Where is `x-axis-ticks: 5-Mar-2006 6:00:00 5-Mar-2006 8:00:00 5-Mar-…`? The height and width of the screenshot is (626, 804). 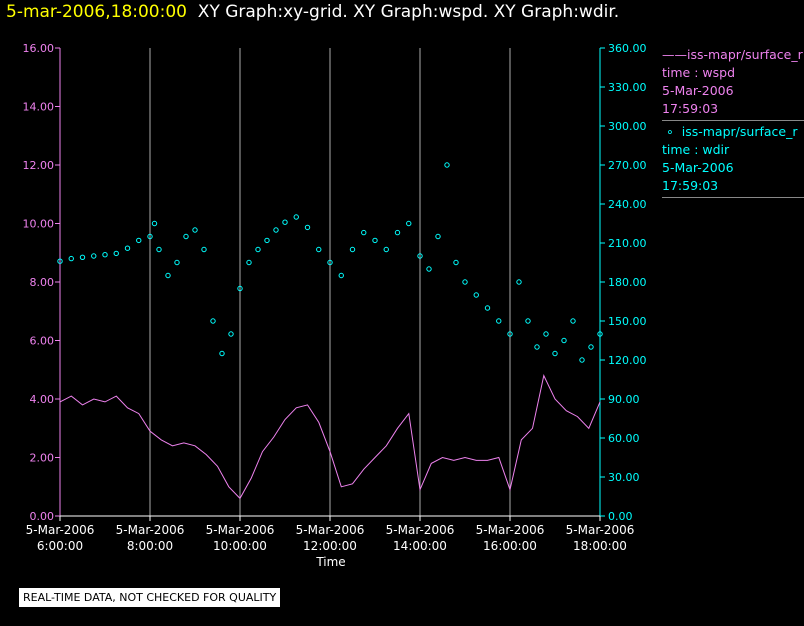 x-axis-ticks: 5-Mar-2006 6:00:00 5-Mar-2006 8:00:00 5-Mar-… is located at coordinates (330, 534).